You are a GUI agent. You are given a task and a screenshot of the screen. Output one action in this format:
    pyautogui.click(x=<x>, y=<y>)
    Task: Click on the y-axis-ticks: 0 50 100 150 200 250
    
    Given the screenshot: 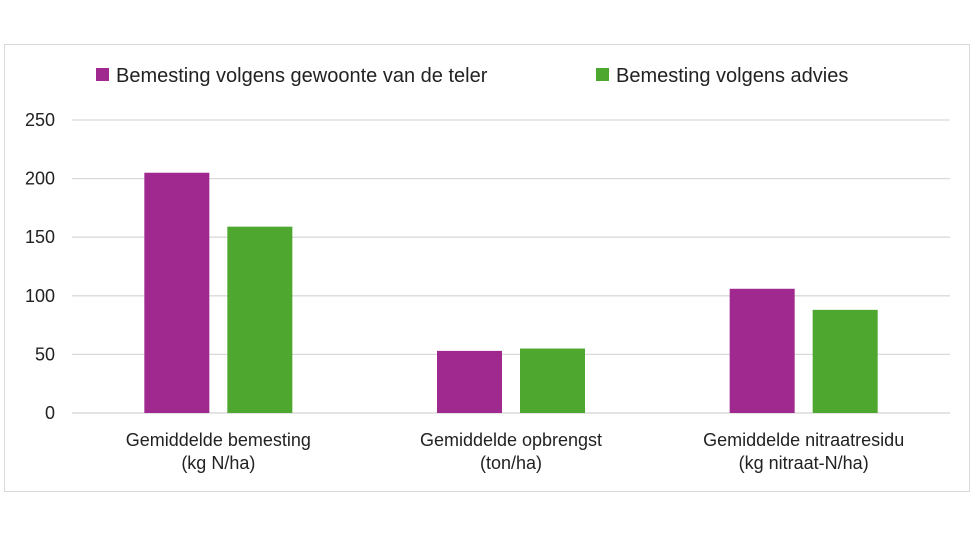 What is the action you would take?
    pyautogui.click(x=40, y=266)
    